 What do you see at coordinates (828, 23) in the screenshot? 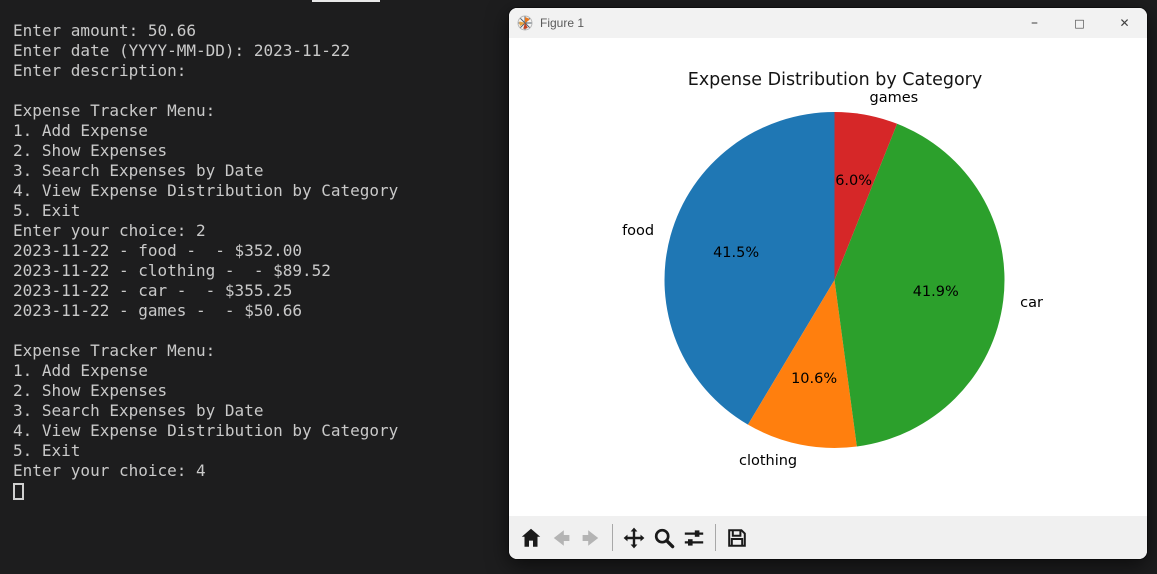
I see `figure-titlebar: Figure 1 – □ ✕` at bounding box center [828, 23].